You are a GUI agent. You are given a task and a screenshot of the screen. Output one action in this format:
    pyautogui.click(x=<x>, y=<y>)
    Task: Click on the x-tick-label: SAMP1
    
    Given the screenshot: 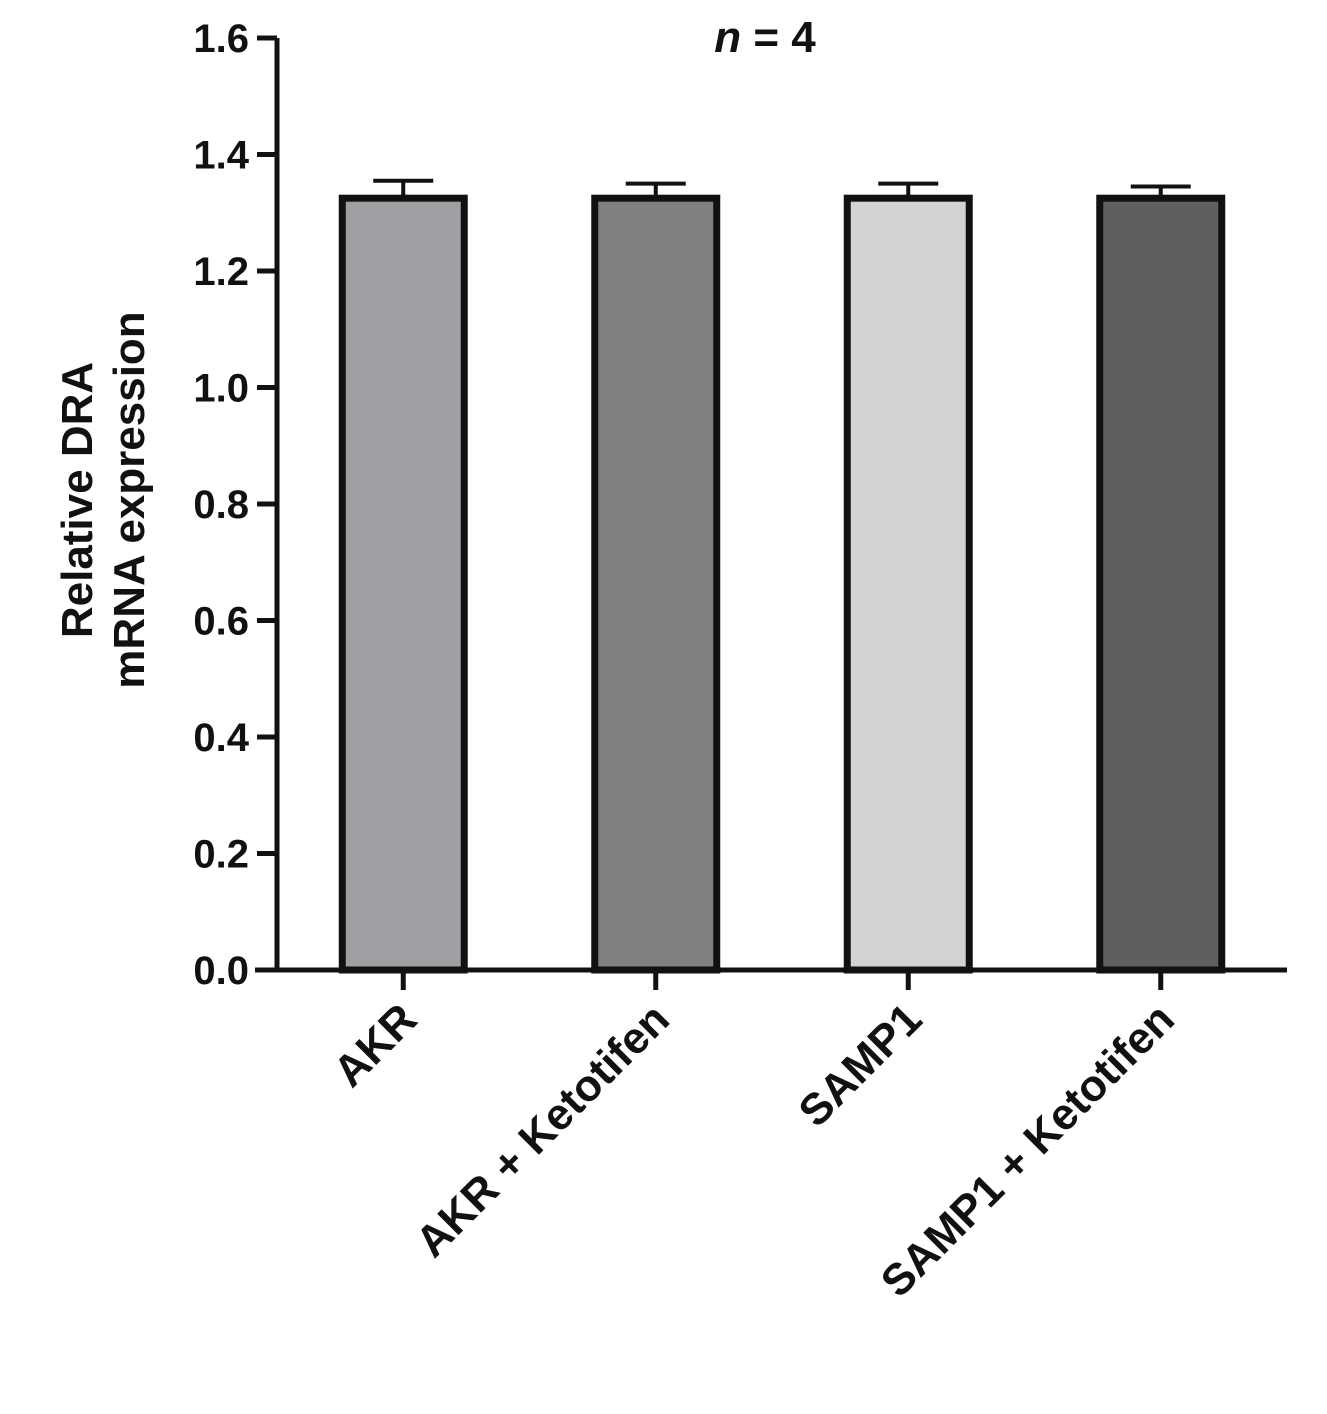 What is the action you would take?
    pyautogui.click(x=860, y=1065)
    